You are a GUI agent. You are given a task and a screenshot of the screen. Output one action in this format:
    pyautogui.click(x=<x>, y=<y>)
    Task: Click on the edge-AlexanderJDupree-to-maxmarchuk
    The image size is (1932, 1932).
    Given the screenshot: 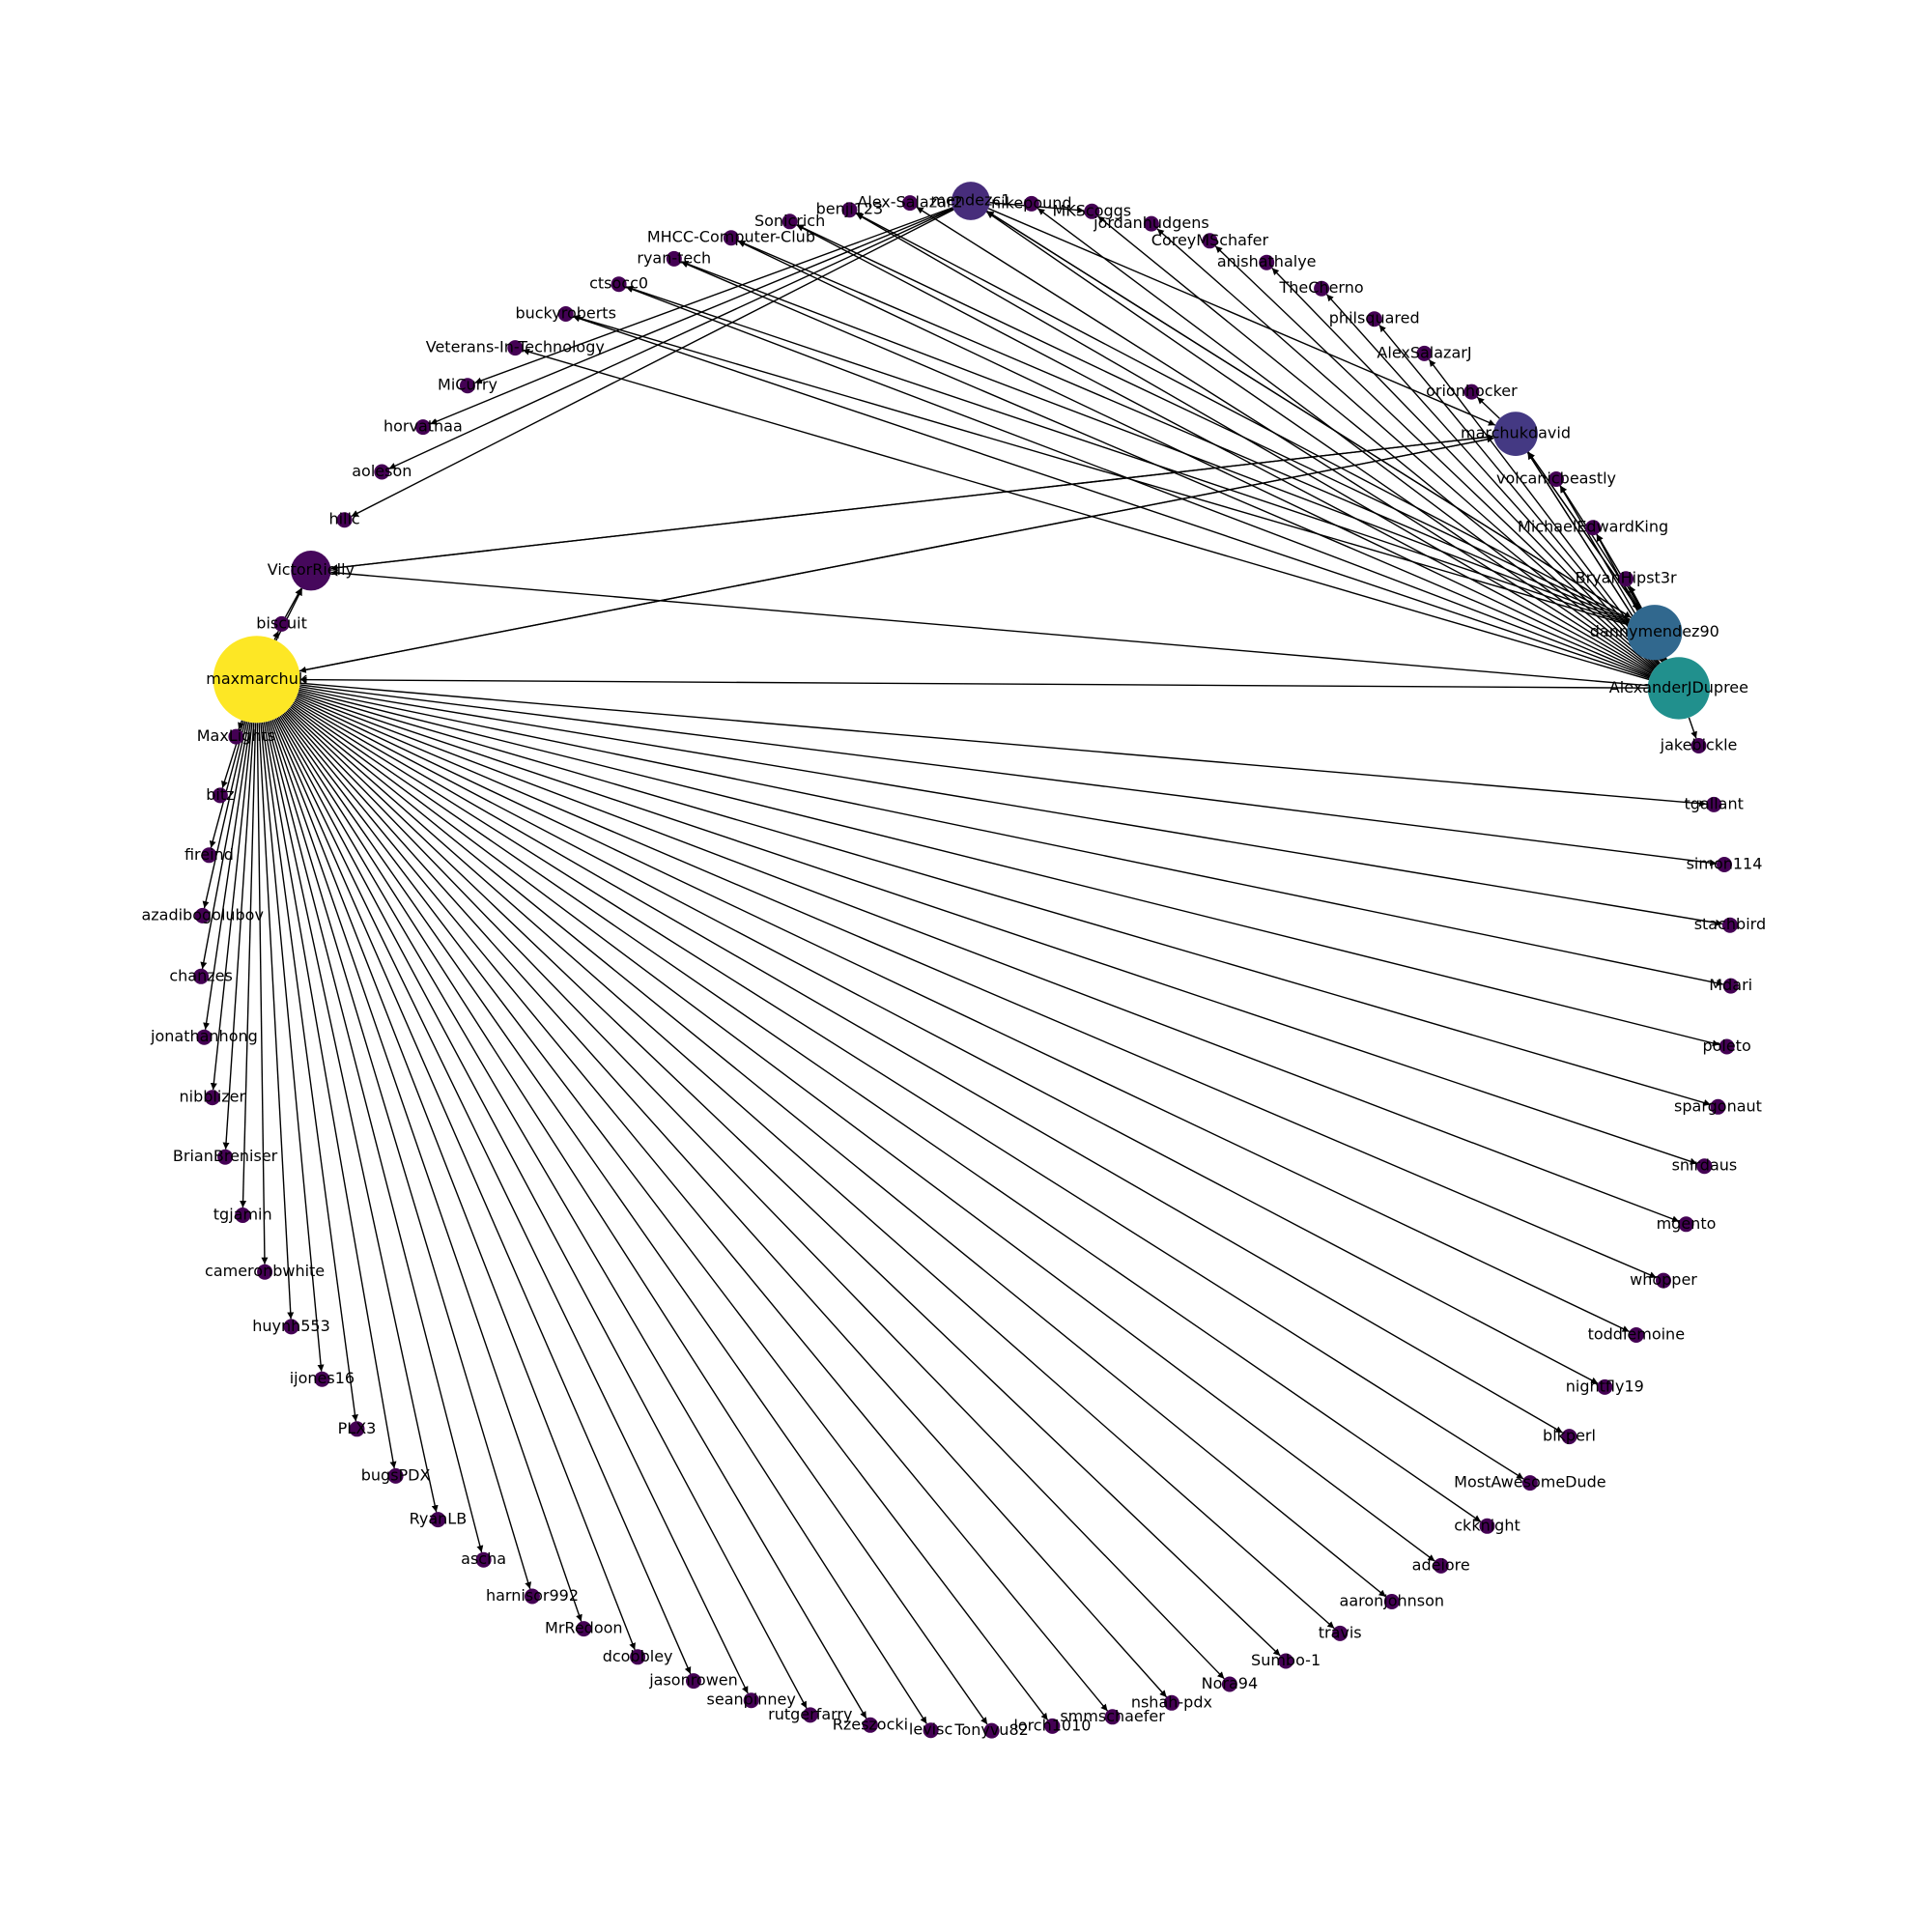 What is the action you would take?
    pyautogui.click(x=973, y=682)
    